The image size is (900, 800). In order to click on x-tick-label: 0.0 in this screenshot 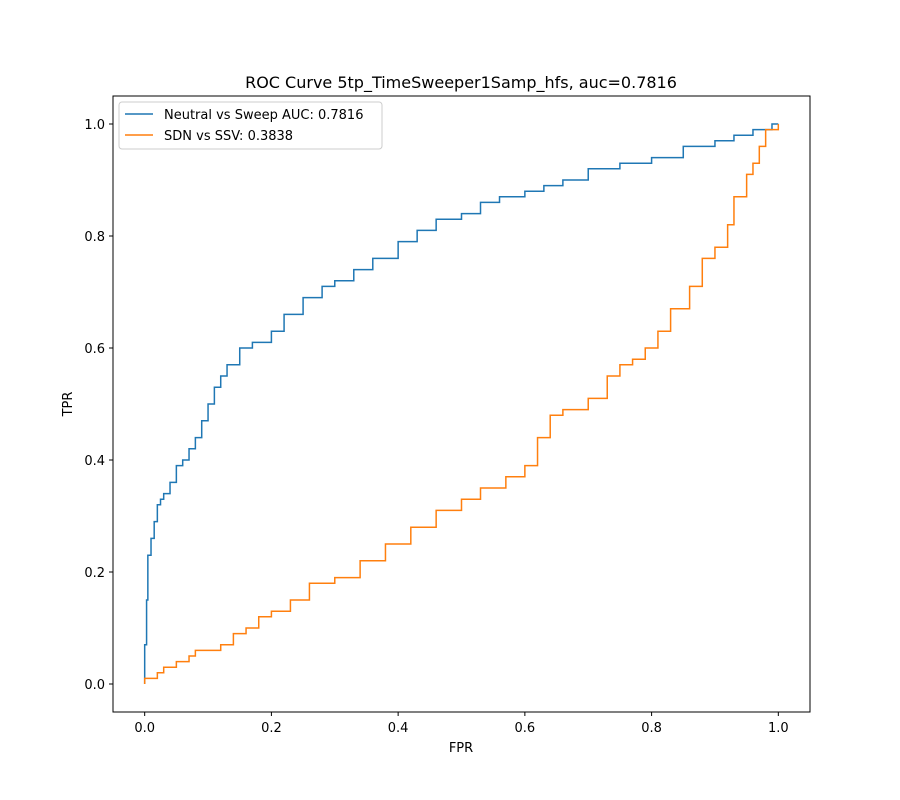, I will do `click(144, 728)`.